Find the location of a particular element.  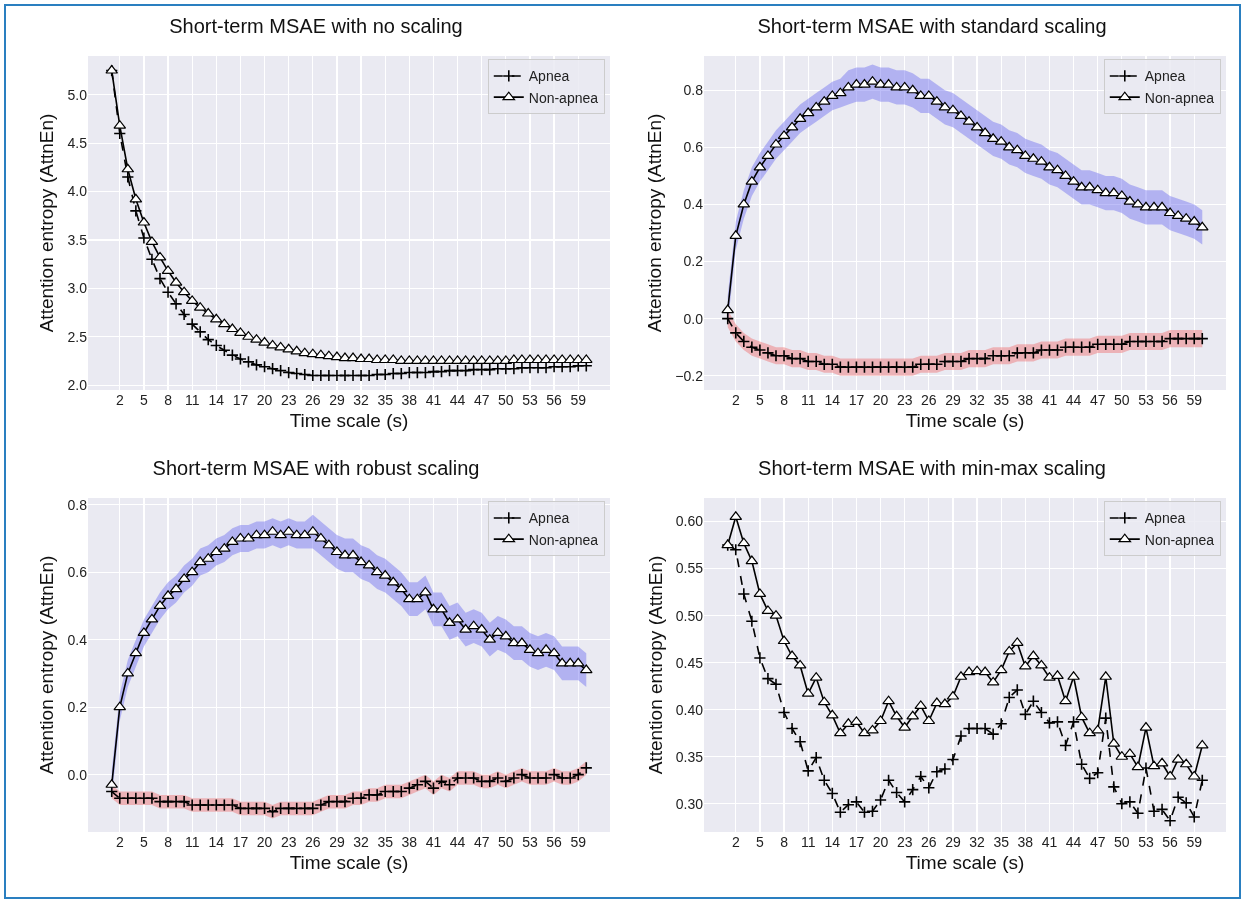

chart-title: Short-term MSAE with min-max scaling is located at coordinates (932, 467).